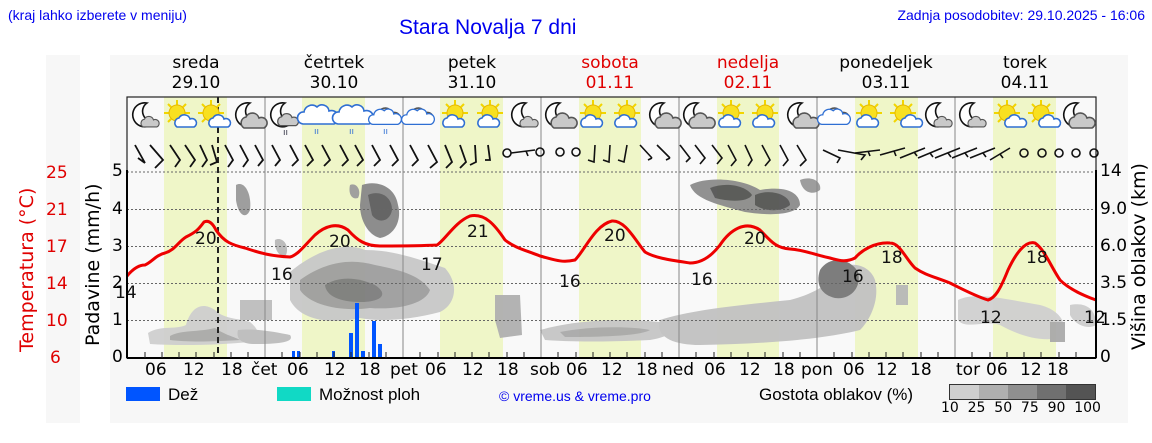 The height and width of the screenshot is (443, 1152). What do you see at coordinates (886, 73) in the screenshot?
I see `day-header-6: ponedeljek 03.11` at bounding box center [886, 73].